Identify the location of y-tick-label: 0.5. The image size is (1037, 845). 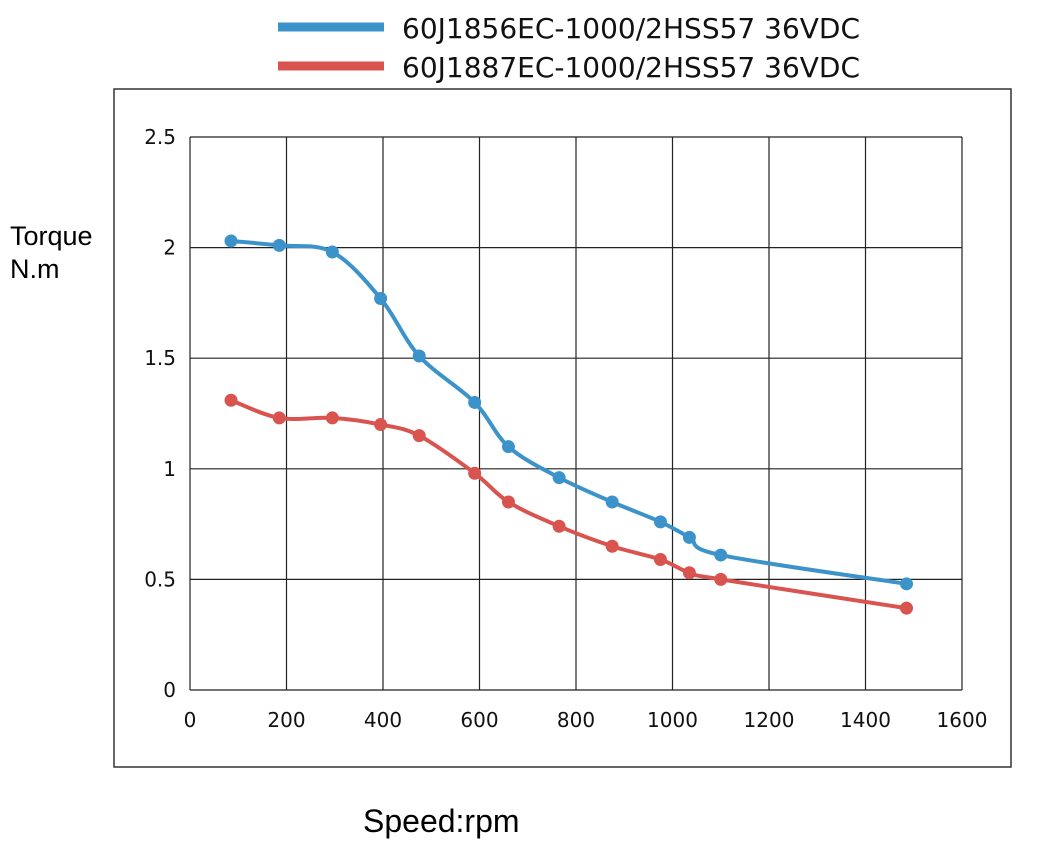
(160, 579).